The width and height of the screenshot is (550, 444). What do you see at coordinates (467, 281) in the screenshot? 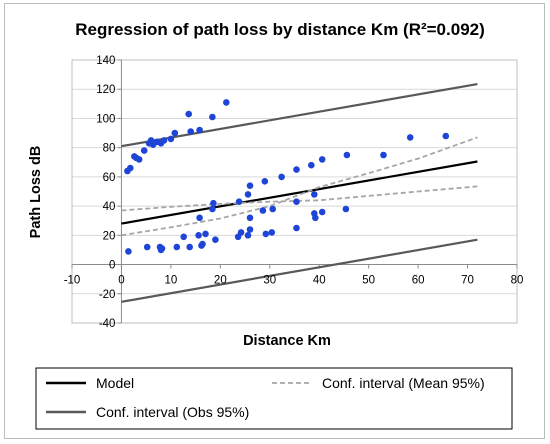
I see `x-tick-label: 70` at bounding box center [467, 281].